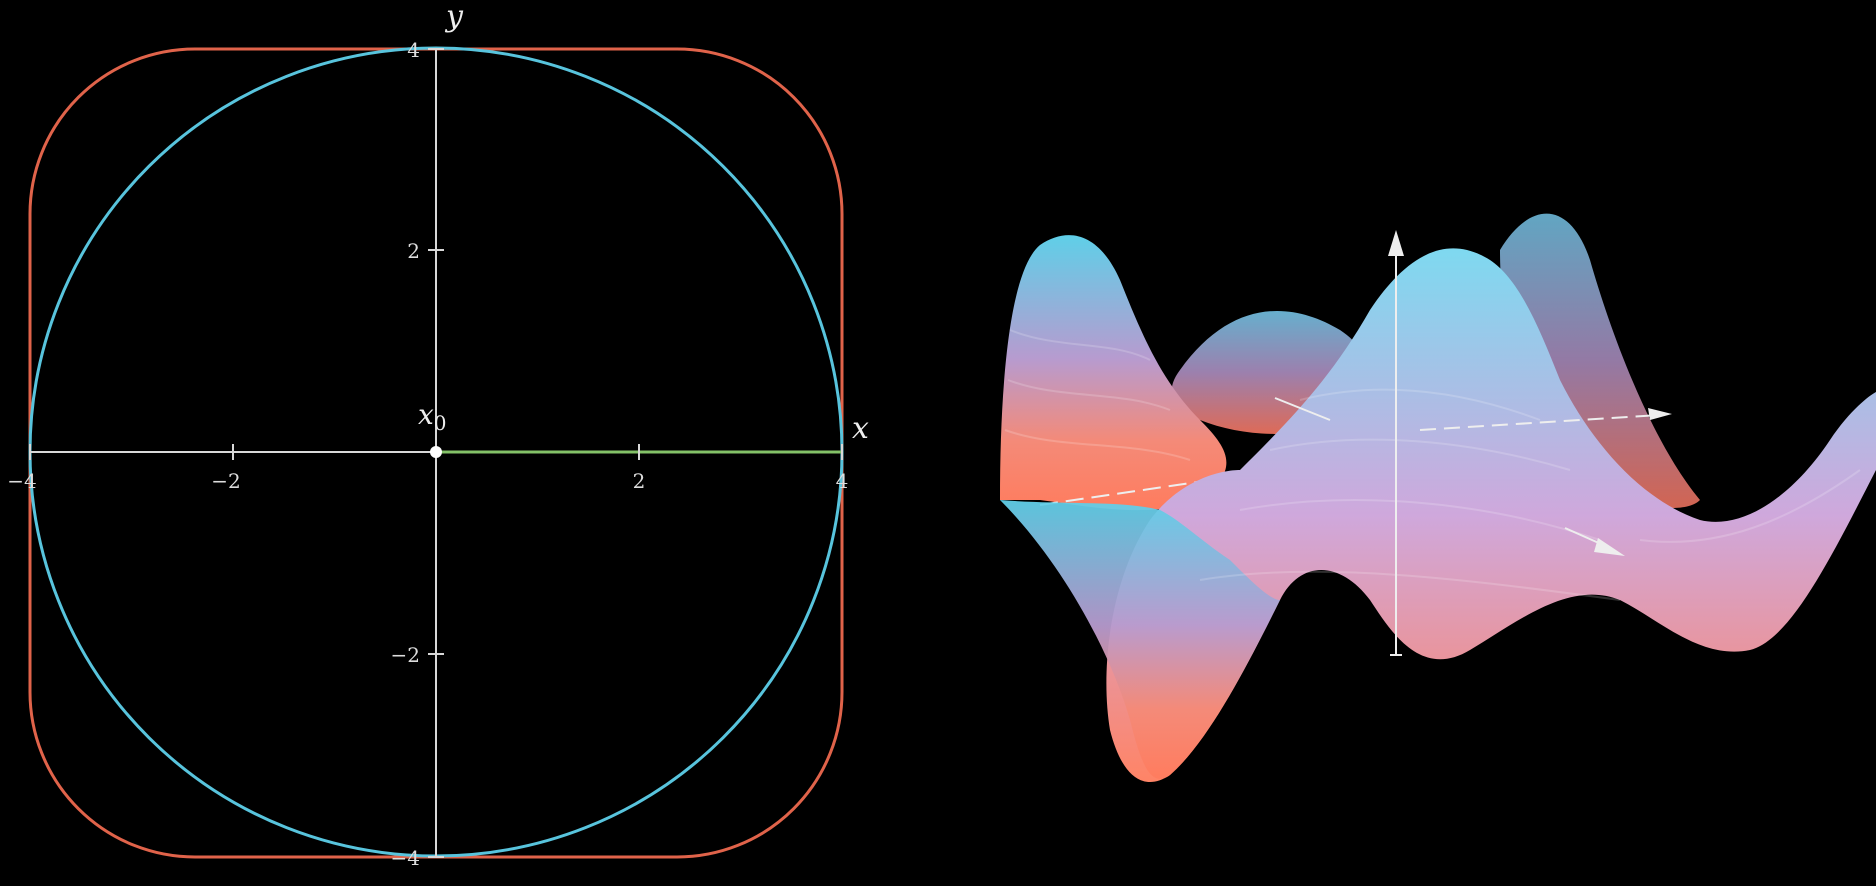 The height and width of the screenshot is (886, 1876). Describe the element at coordinates (842, 481) in the screenshot. I see `x-tick-label: 4` at that location.